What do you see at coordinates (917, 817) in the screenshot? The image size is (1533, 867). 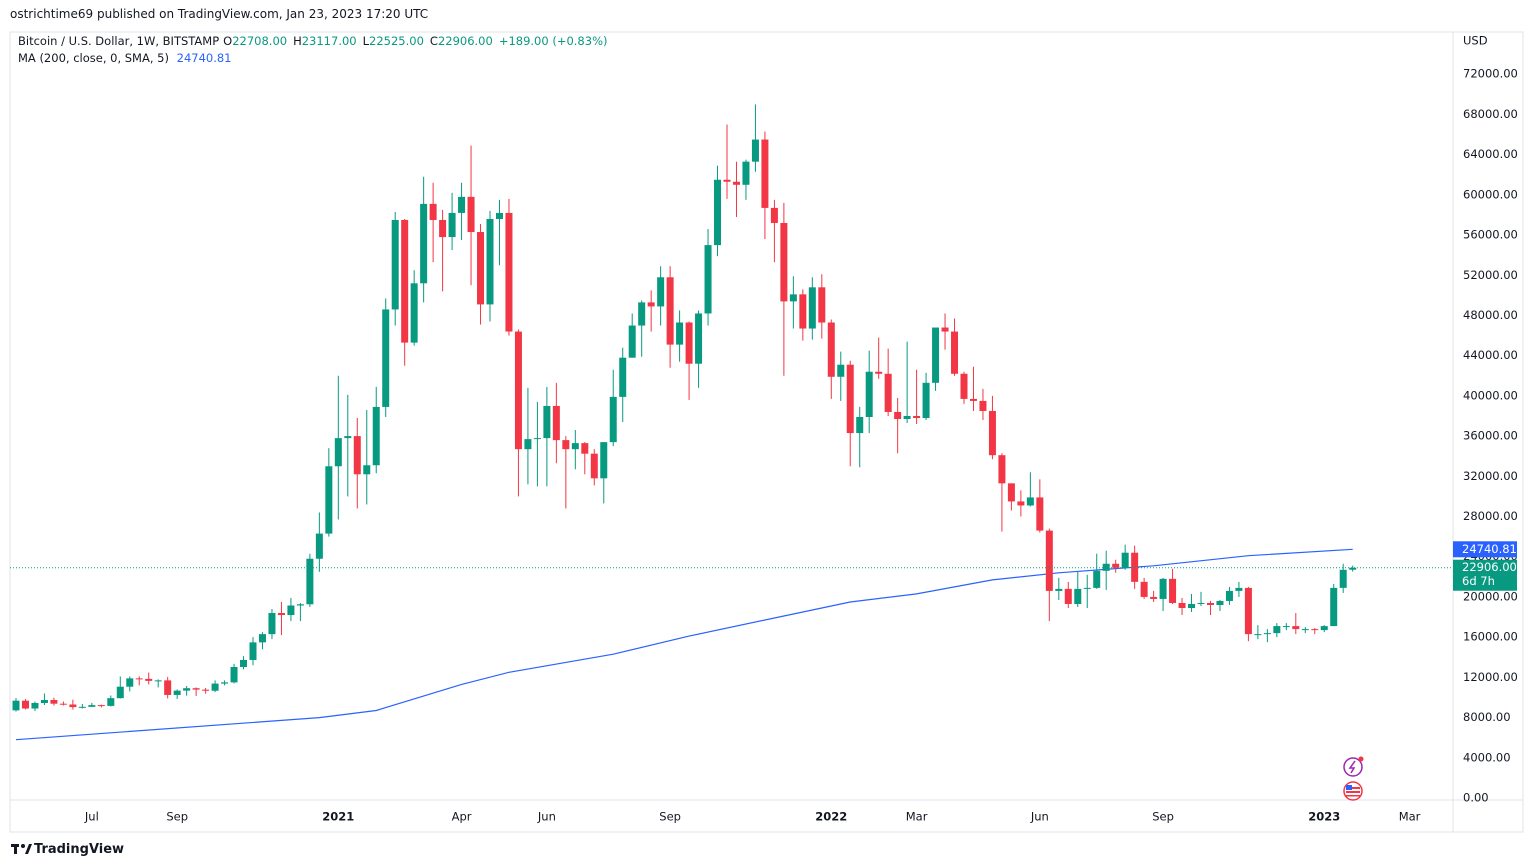 I see `x-tick-label: Mar` at bounding box center [917, 817].